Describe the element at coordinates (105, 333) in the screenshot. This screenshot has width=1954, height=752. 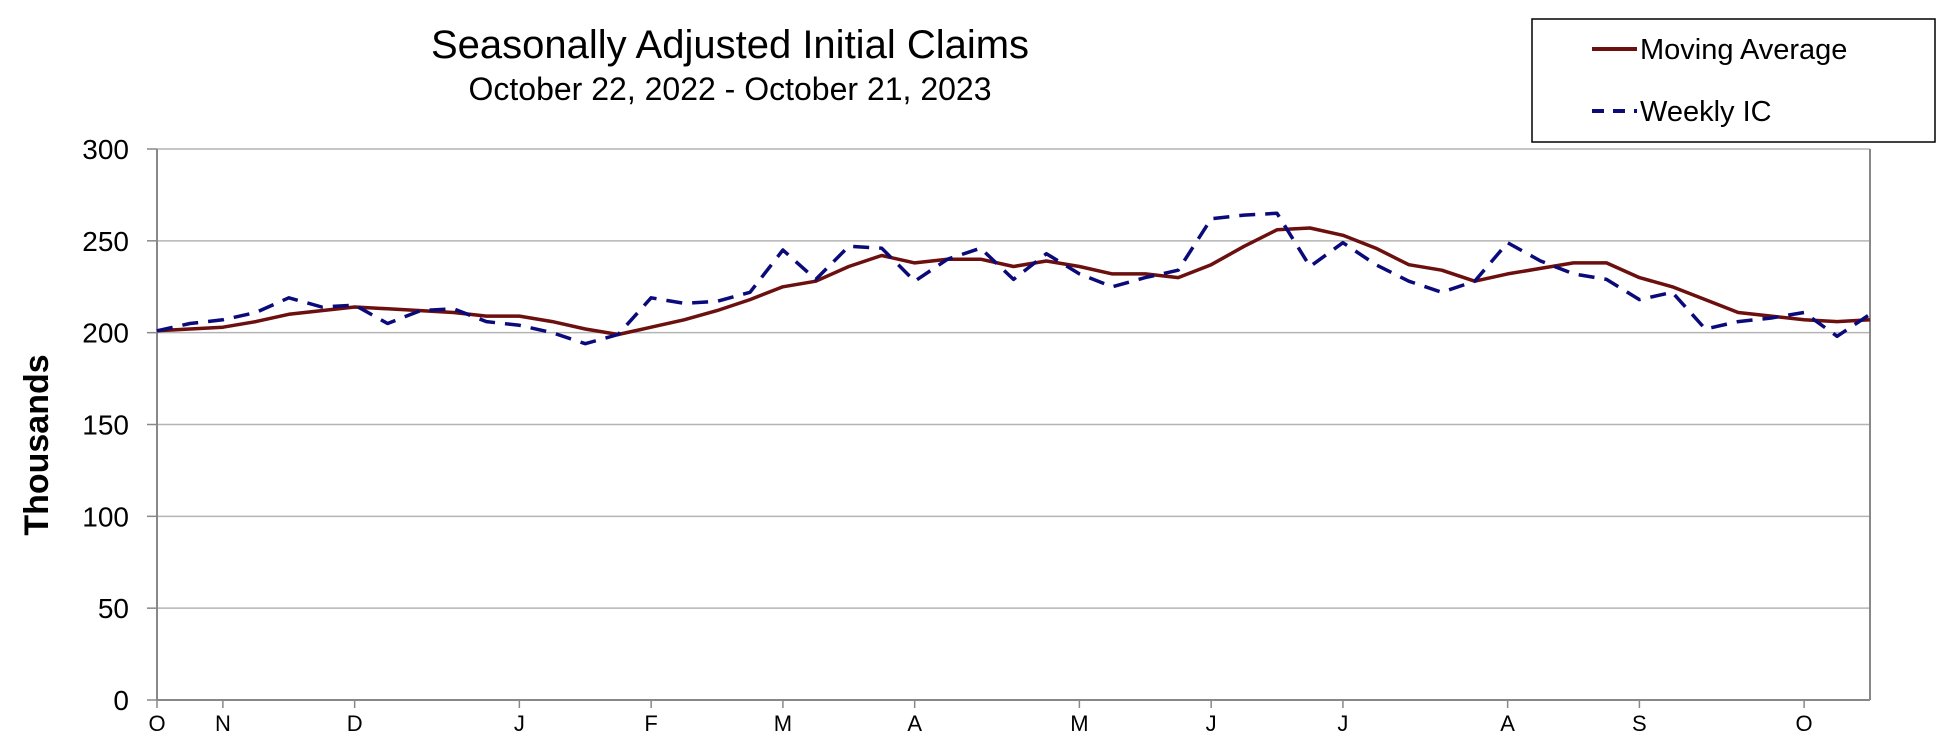
I see `y-tick-label: 200` at that location.